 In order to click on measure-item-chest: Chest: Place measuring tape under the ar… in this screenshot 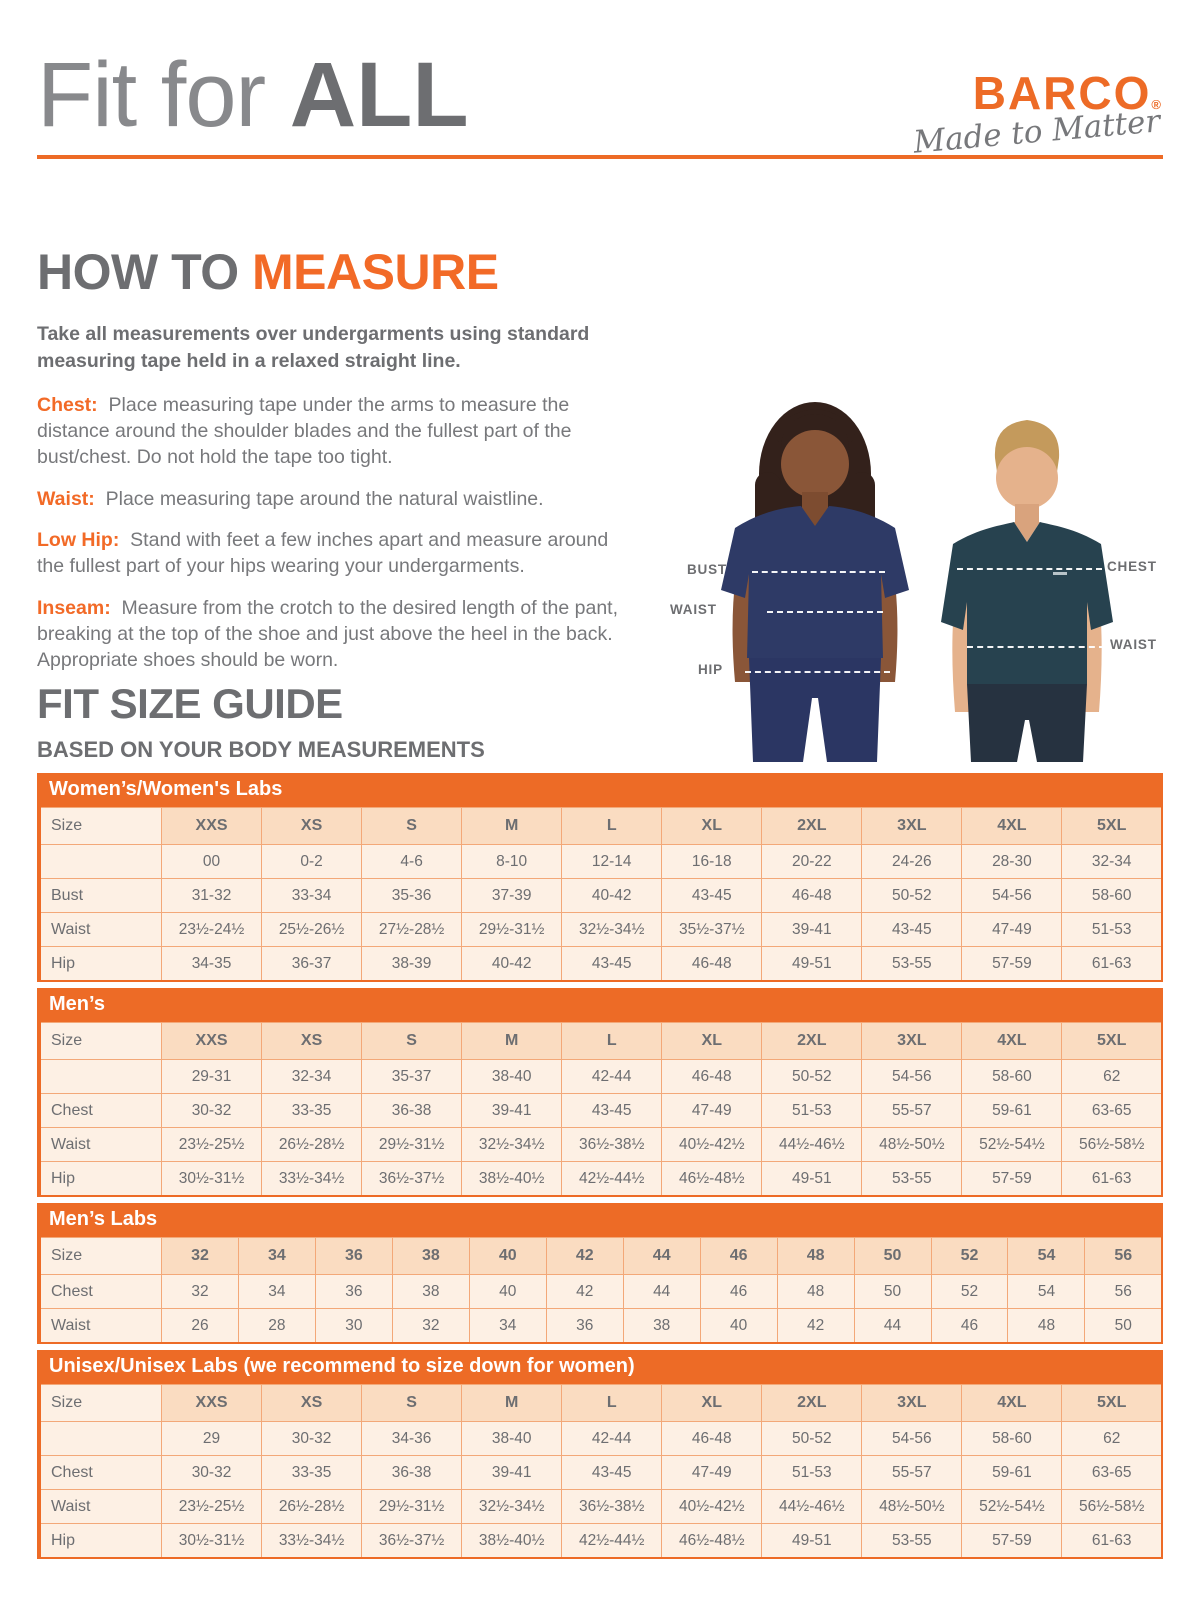, I will do `click(304, 431)`.